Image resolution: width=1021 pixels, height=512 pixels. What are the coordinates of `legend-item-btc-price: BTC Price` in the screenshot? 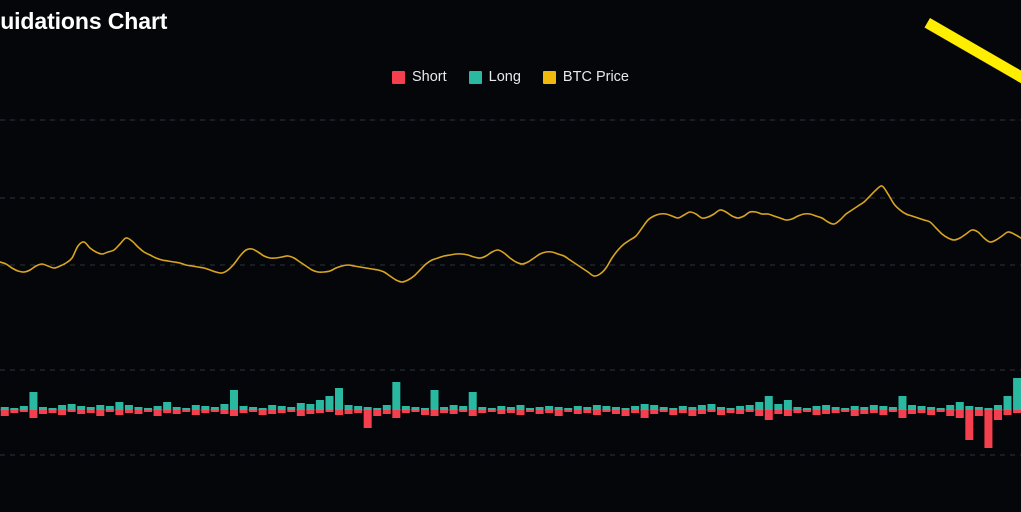 It's located at (585, 77).